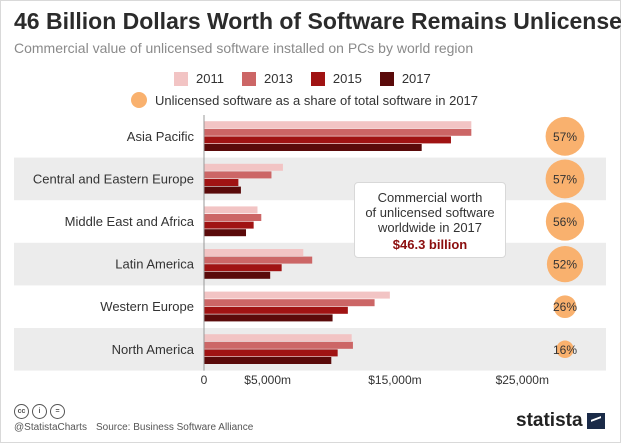 The height and width of the screenshot is (443, 621). I want to click on attribution-icon: i, so click(39, 411).